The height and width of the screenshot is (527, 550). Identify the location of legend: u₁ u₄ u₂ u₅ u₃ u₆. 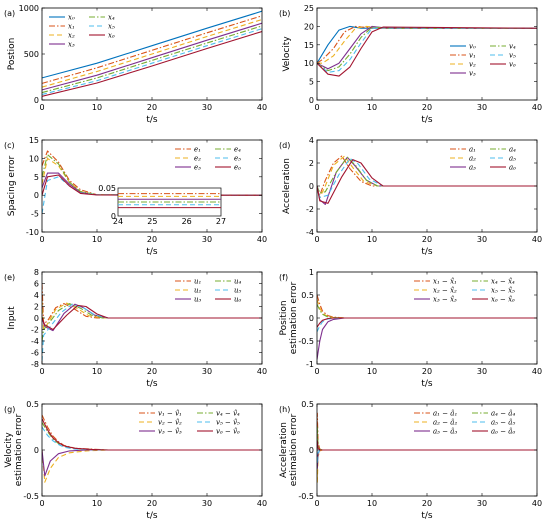
(215, 290).